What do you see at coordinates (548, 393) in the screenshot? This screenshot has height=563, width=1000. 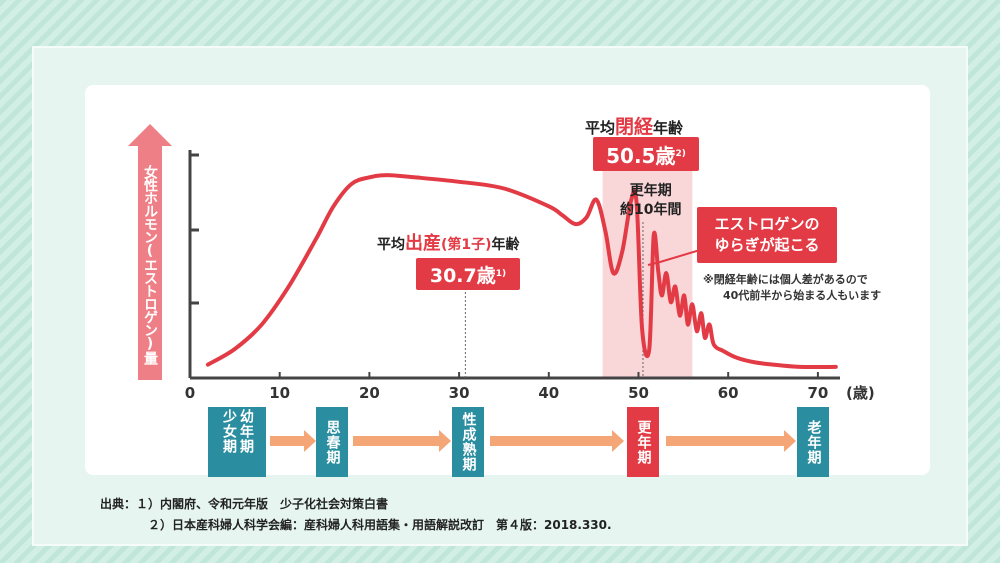 I see `x-tick-label: 40` at bounding box center [548, 393].